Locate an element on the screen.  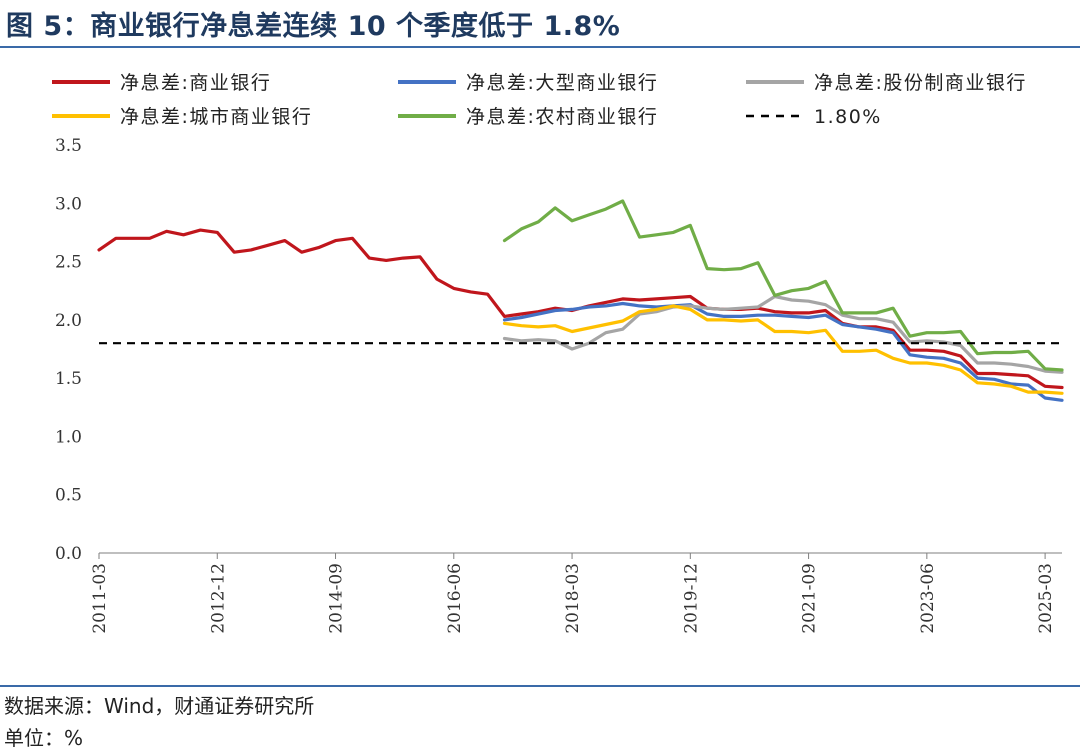
unit-note: 单位：% is located at coordinates (44, 738).